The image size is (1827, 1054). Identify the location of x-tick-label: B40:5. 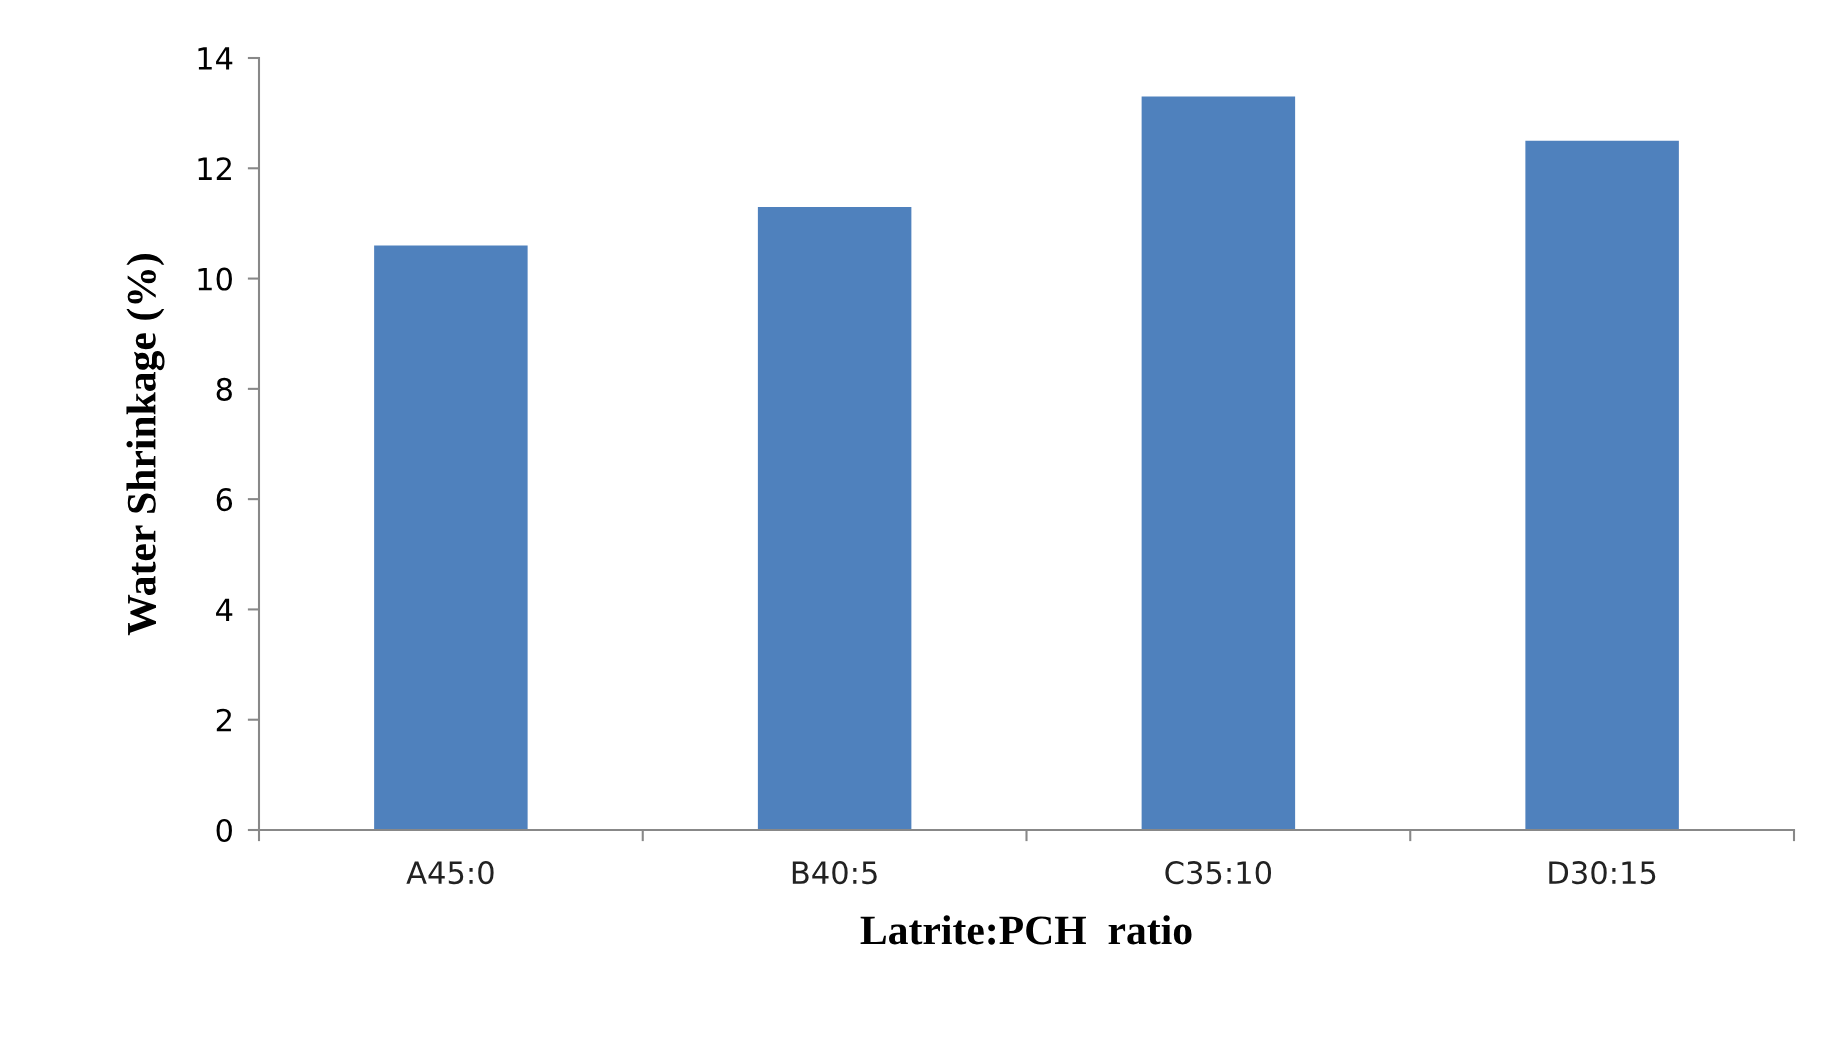
(834, 873).